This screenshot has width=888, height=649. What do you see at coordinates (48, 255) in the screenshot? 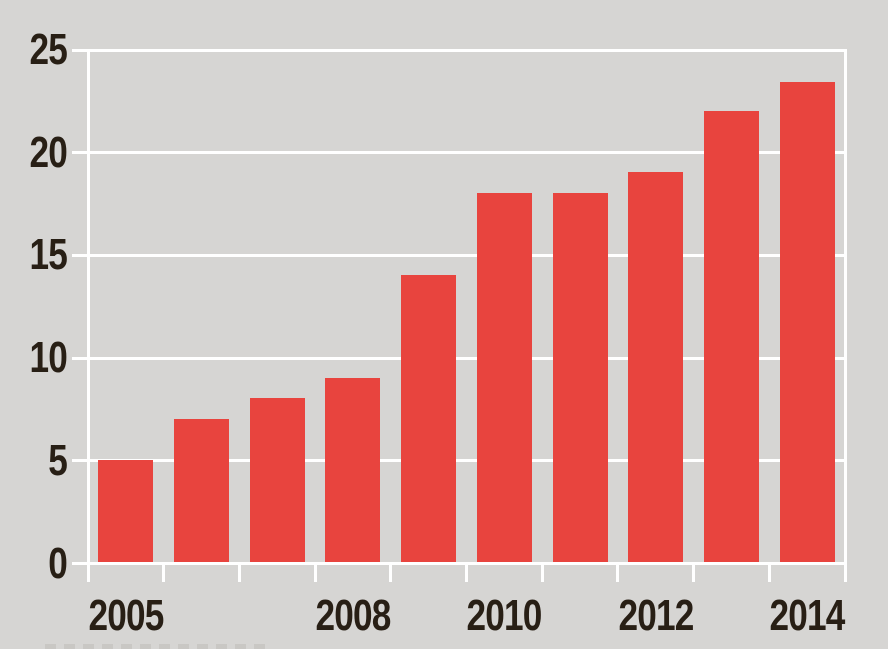
I see `y-axis-tick-label-15: 15` at bounding box center [48, 255].